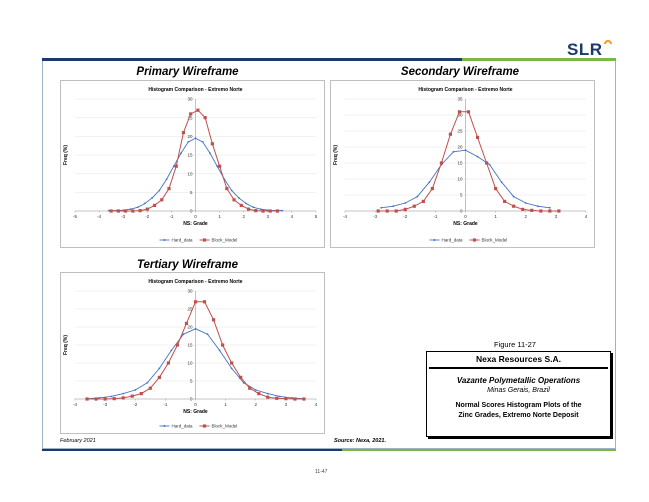 The width and height of the screenshot is (649, 502). I want to click on legend-block-label: Block_Model, so click(225, 426).